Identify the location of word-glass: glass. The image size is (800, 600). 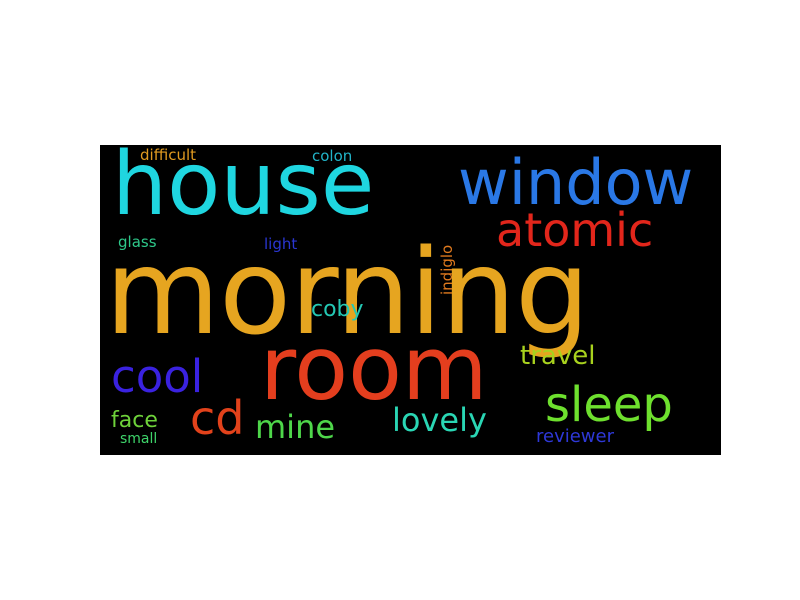
(137, 242).